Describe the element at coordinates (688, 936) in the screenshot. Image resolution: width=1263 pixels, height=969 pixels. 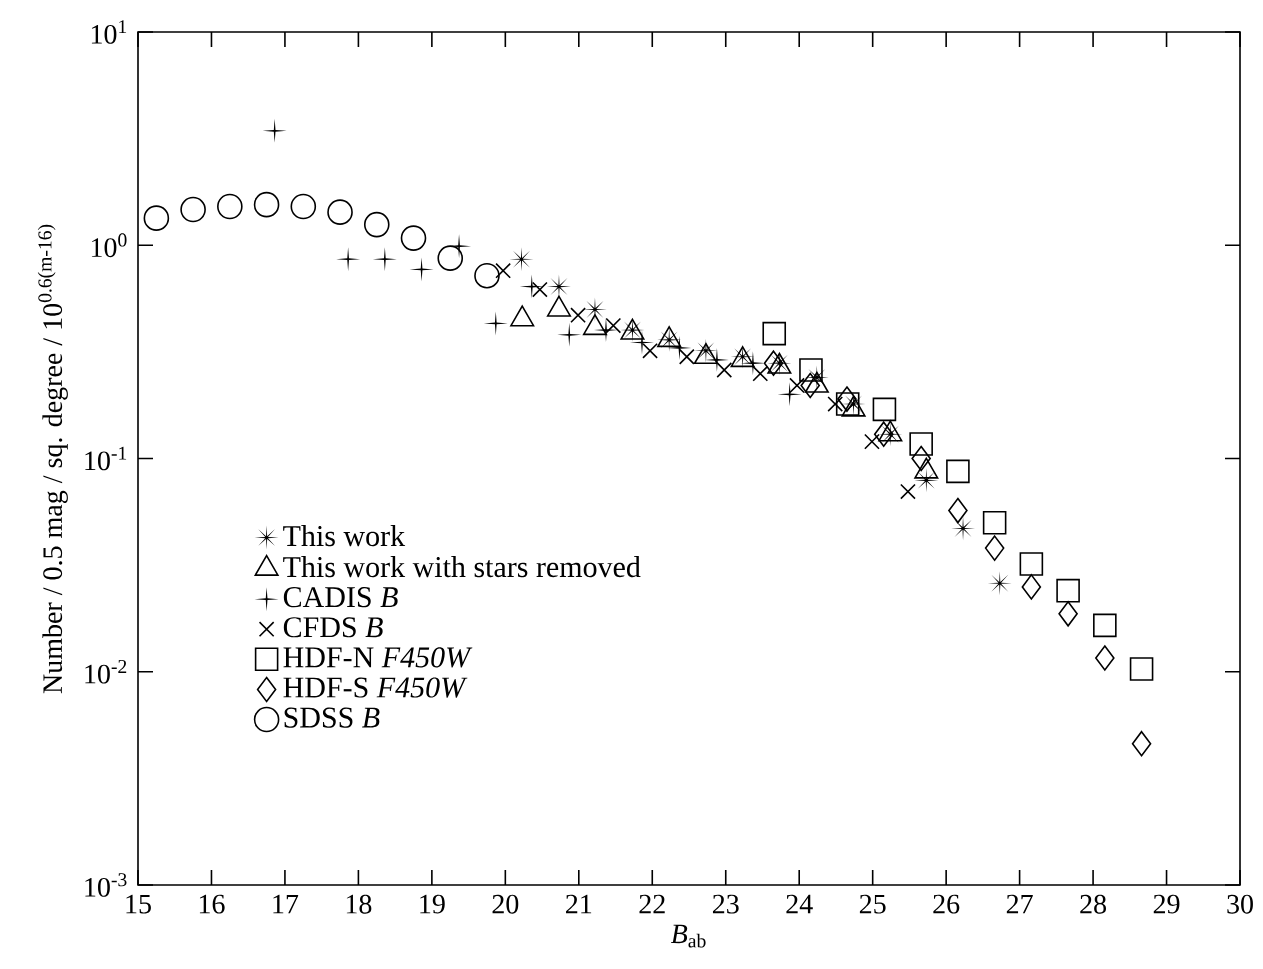
I see `x-axis-title: B$_{ab}$` at that location.